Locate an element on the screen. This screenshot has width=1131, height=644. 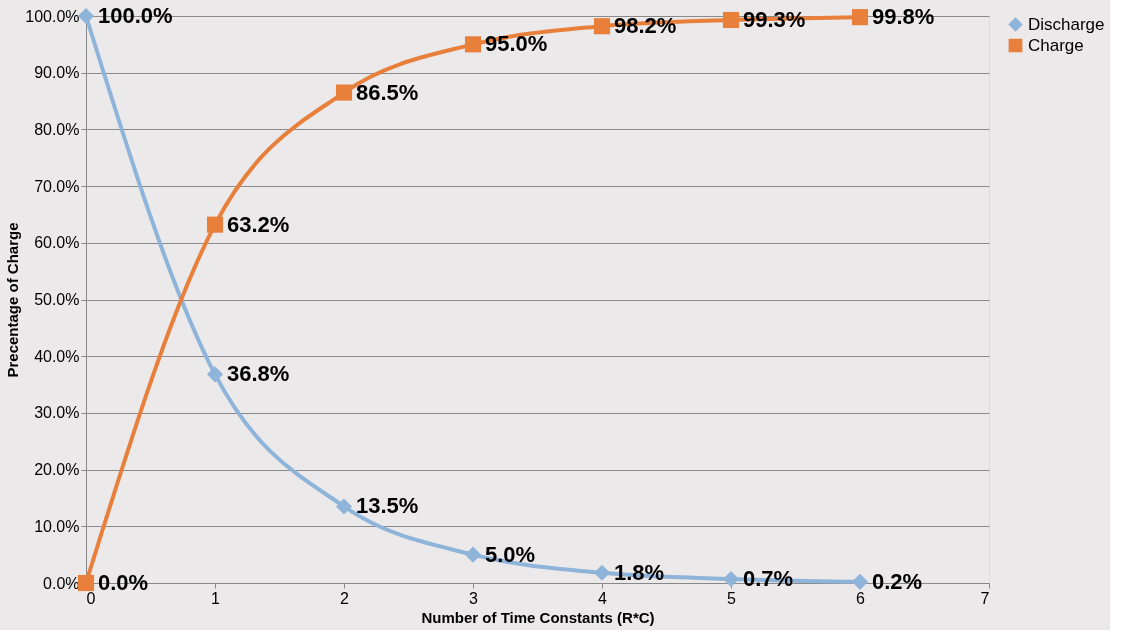
y-tick-label: 0.0% is located at coordinates (61, 583).